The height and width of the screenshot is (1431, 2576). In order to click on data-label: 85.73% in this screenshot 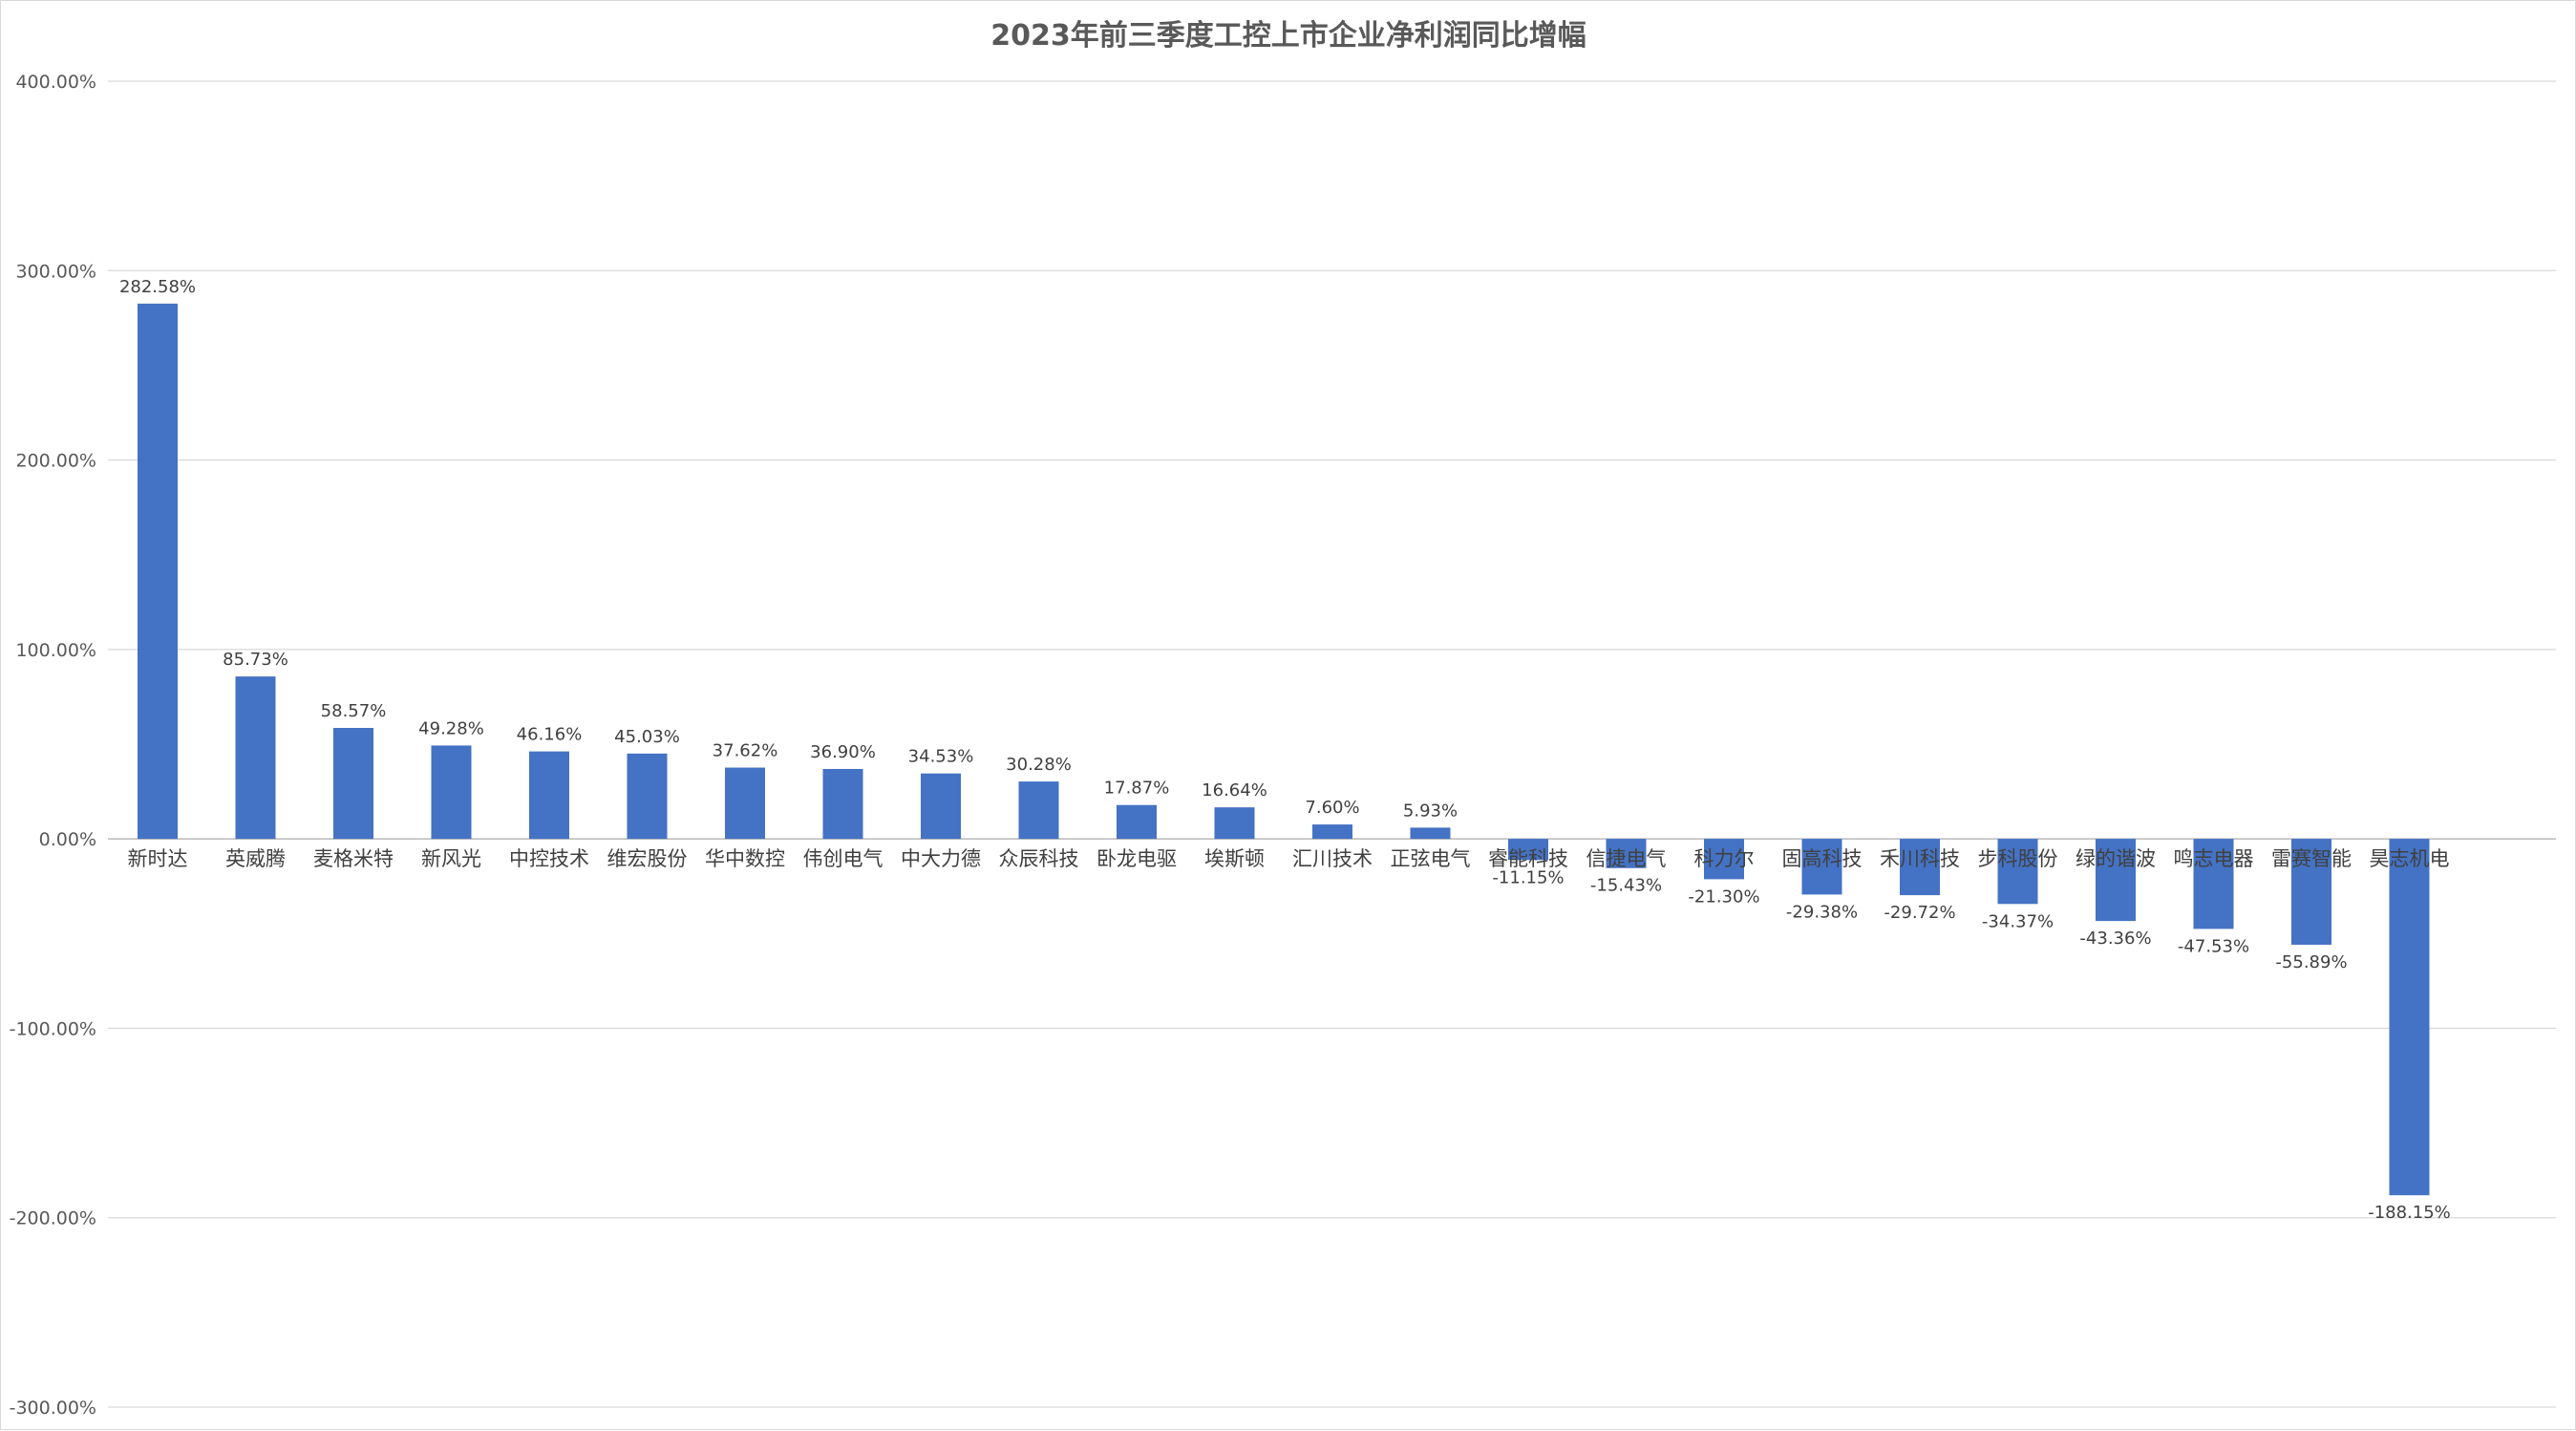, I will do `click(255, 660)`.